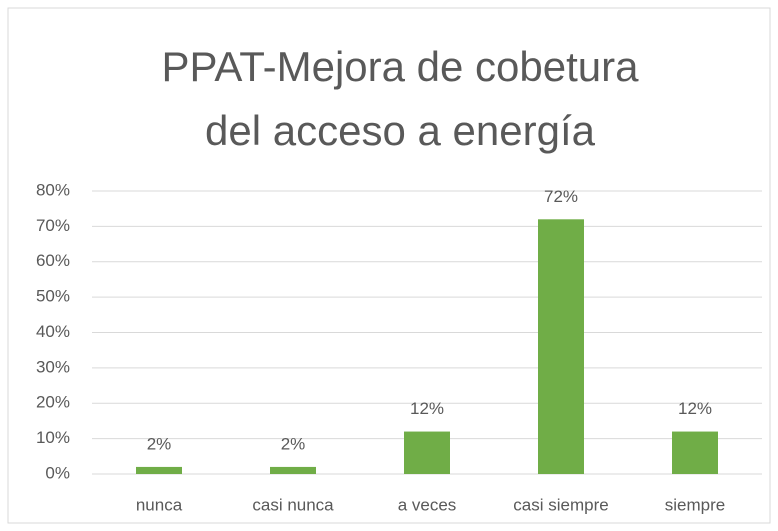  What do you see at coordinates (53, 331) in the screenshot?
I see `y-tick-label: 40%` at bounding box center [53, 331].